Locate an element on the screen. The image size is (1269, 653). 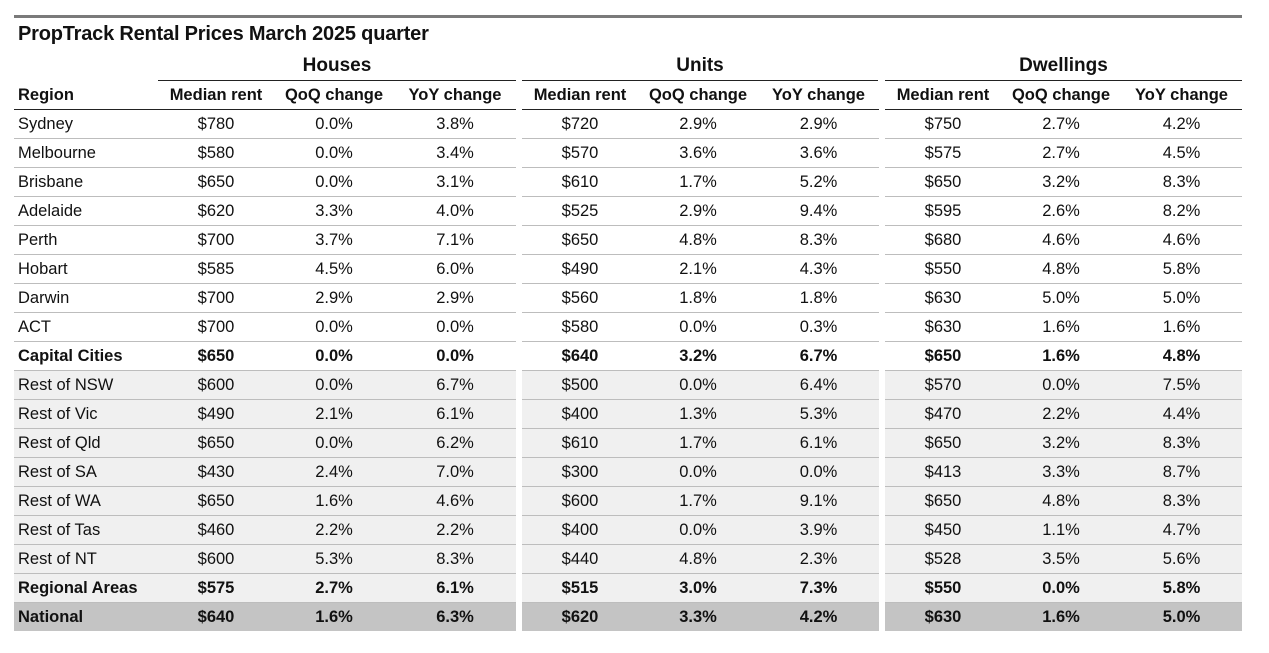
units-qoq-cell: 4.8% is located at coordinates (698, 559).